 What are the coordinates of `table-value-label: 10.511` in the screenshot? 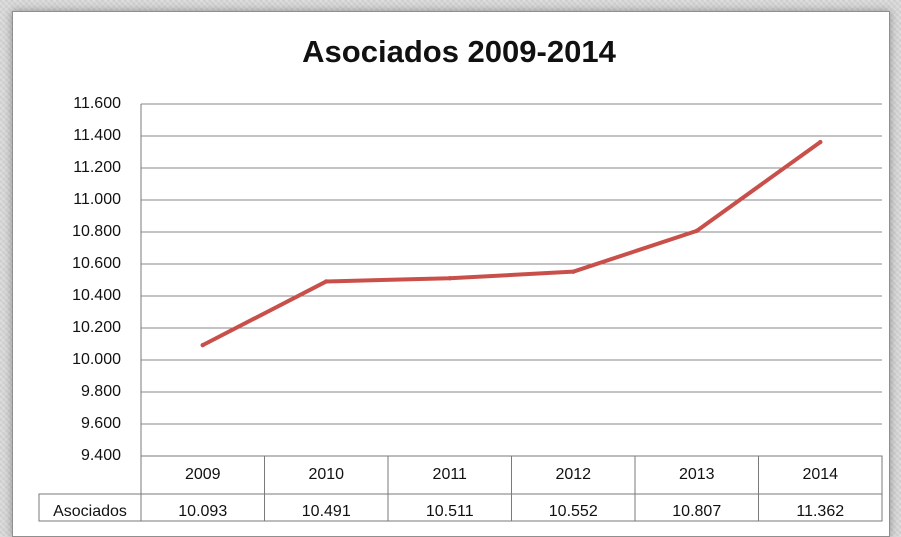 It's located at (450, 511).